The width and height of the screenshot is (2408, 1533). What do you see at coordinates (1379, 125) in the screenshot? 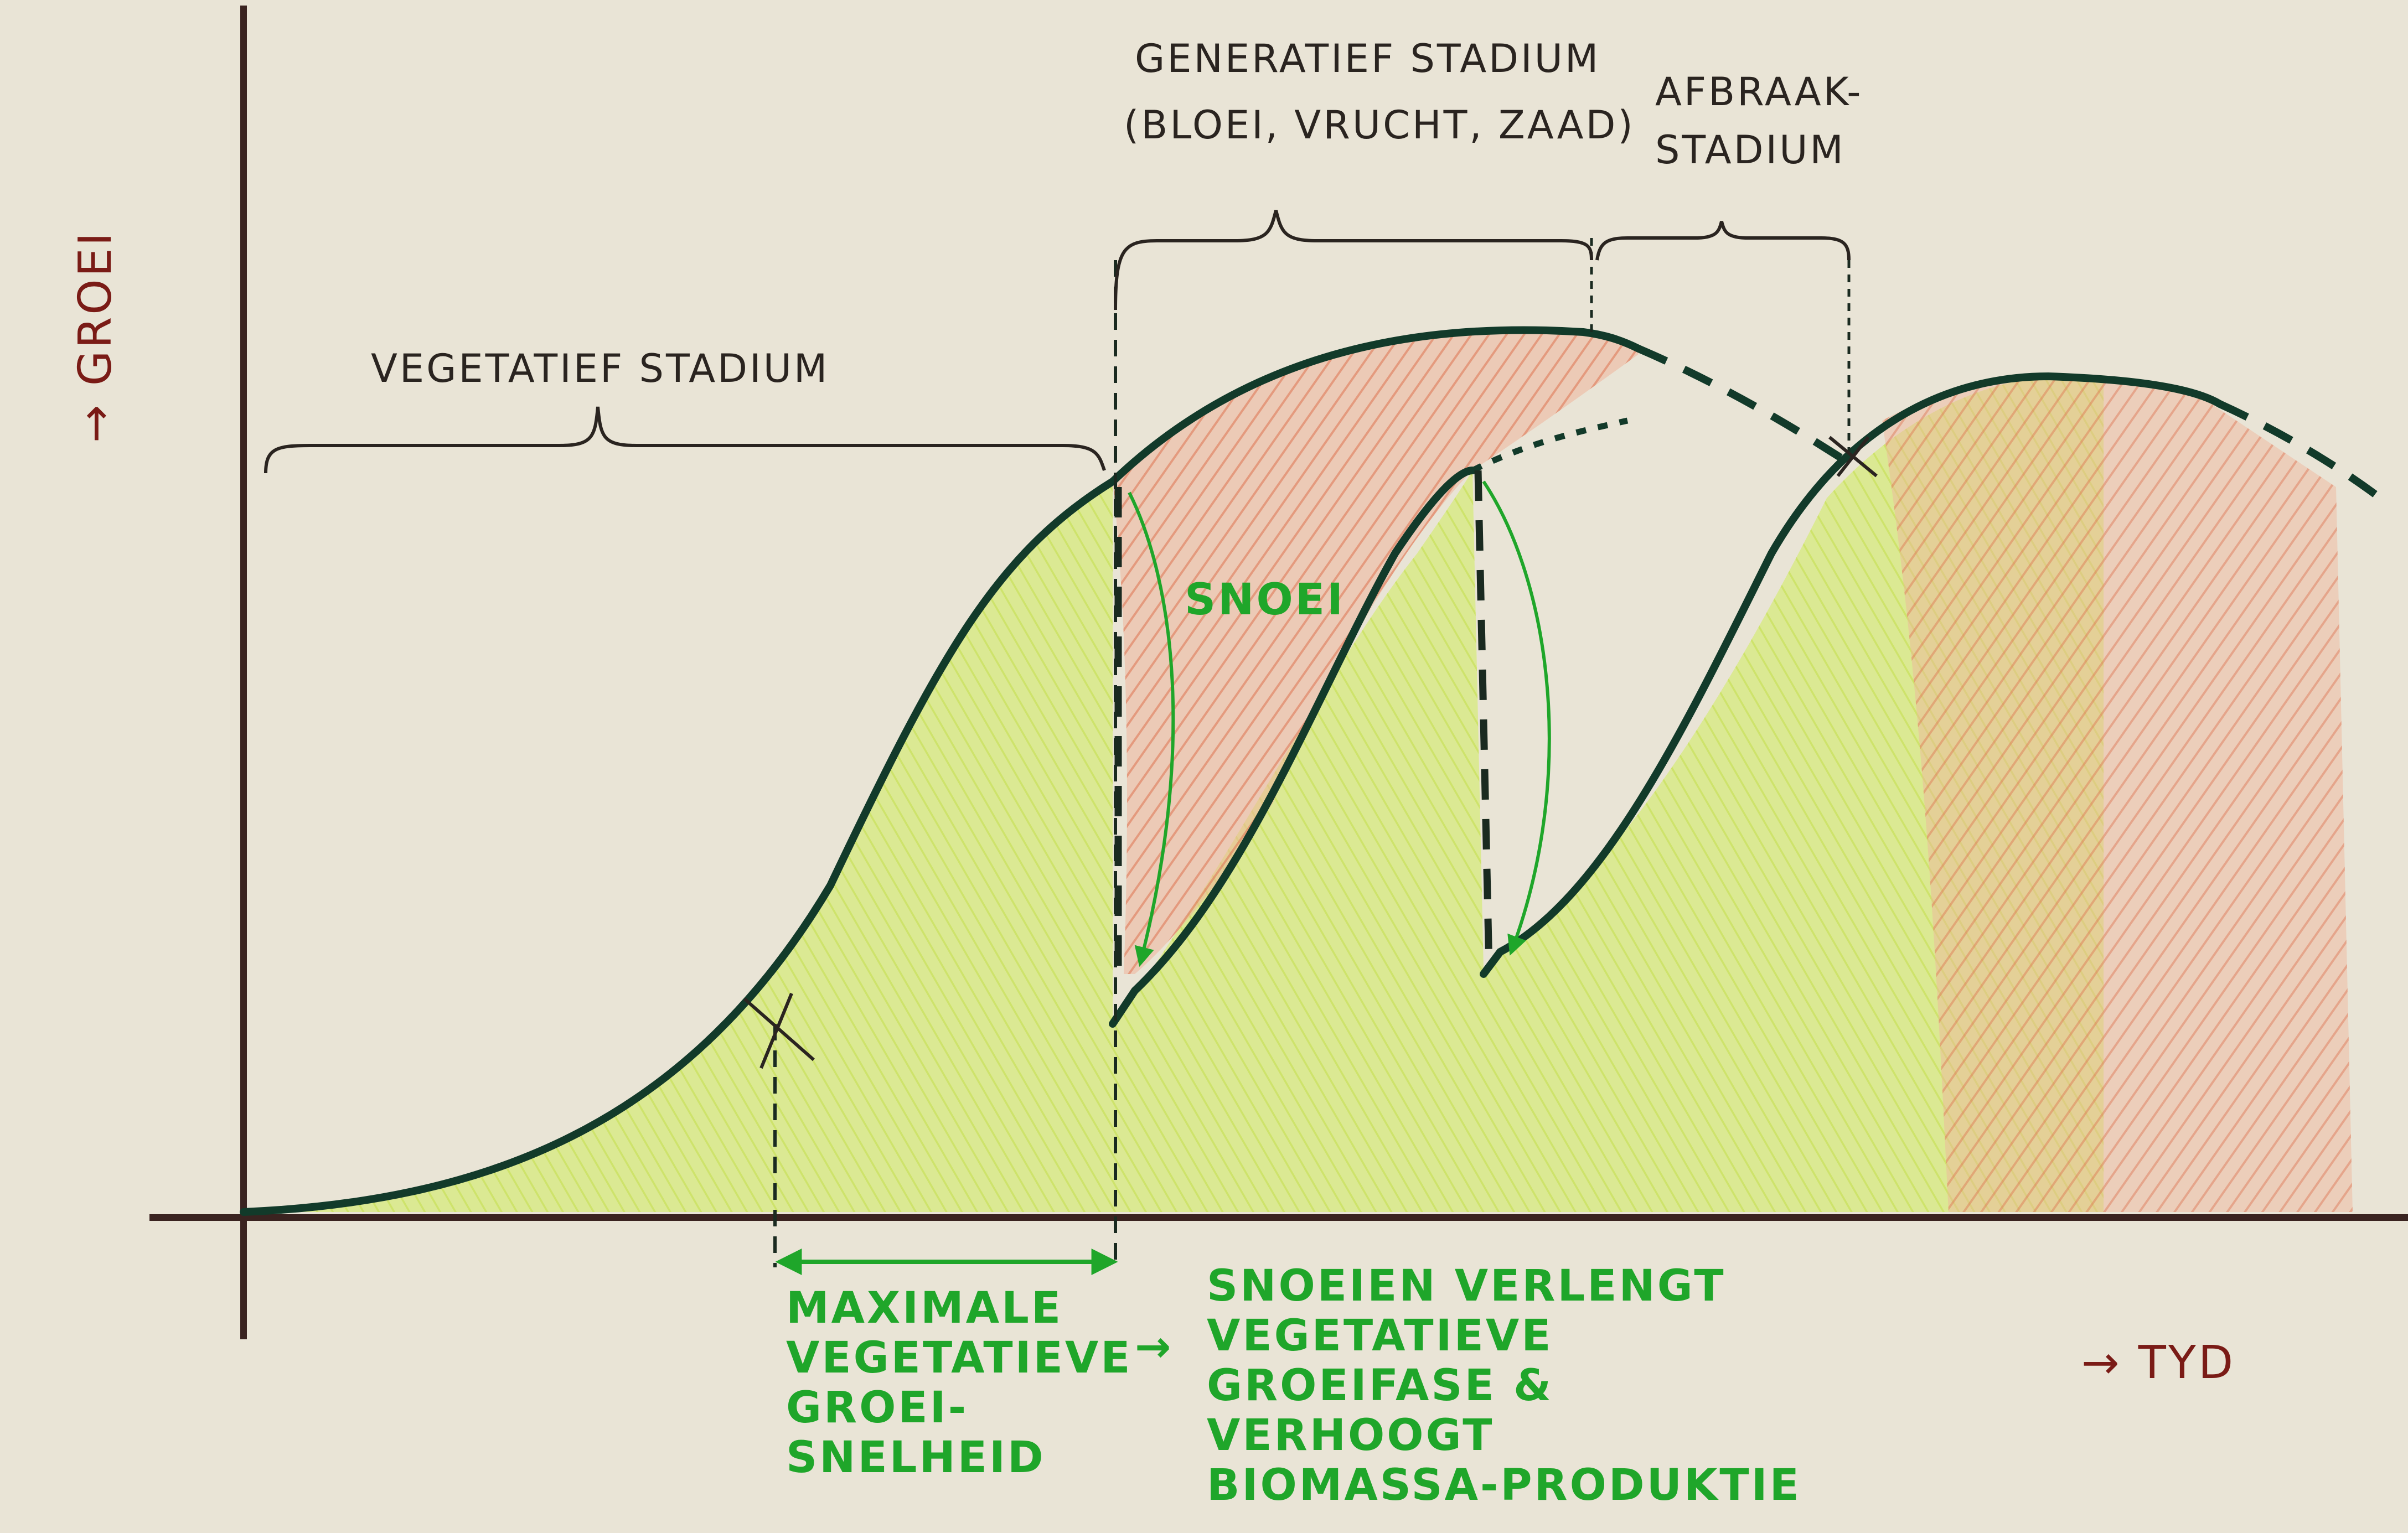
I see `generative-stage-sublabel: (BLOEI, VRUCHT, ZAAD)` at bounding box center [1379, 125].